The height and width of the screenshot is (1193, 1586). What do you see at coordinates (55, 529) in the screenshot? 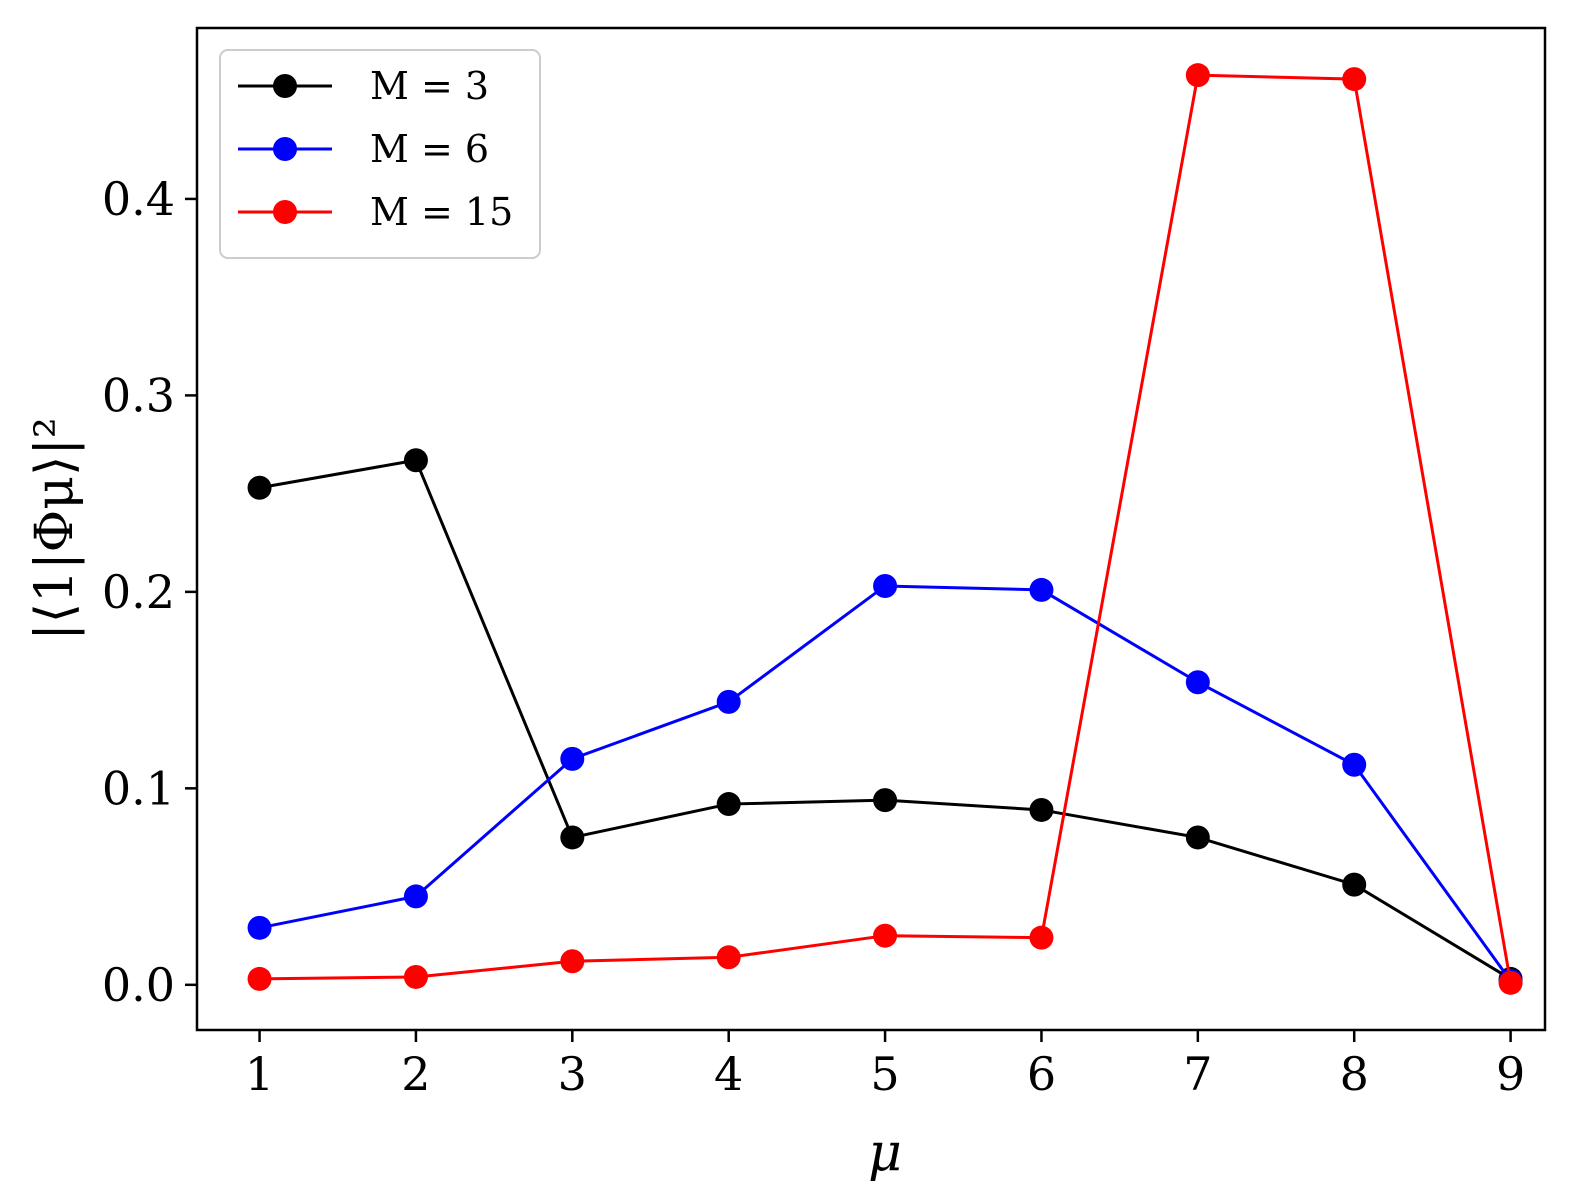
I see `y-axis-label: |⟨1|Φμ⟩|²` at bounding box center [55, 529].